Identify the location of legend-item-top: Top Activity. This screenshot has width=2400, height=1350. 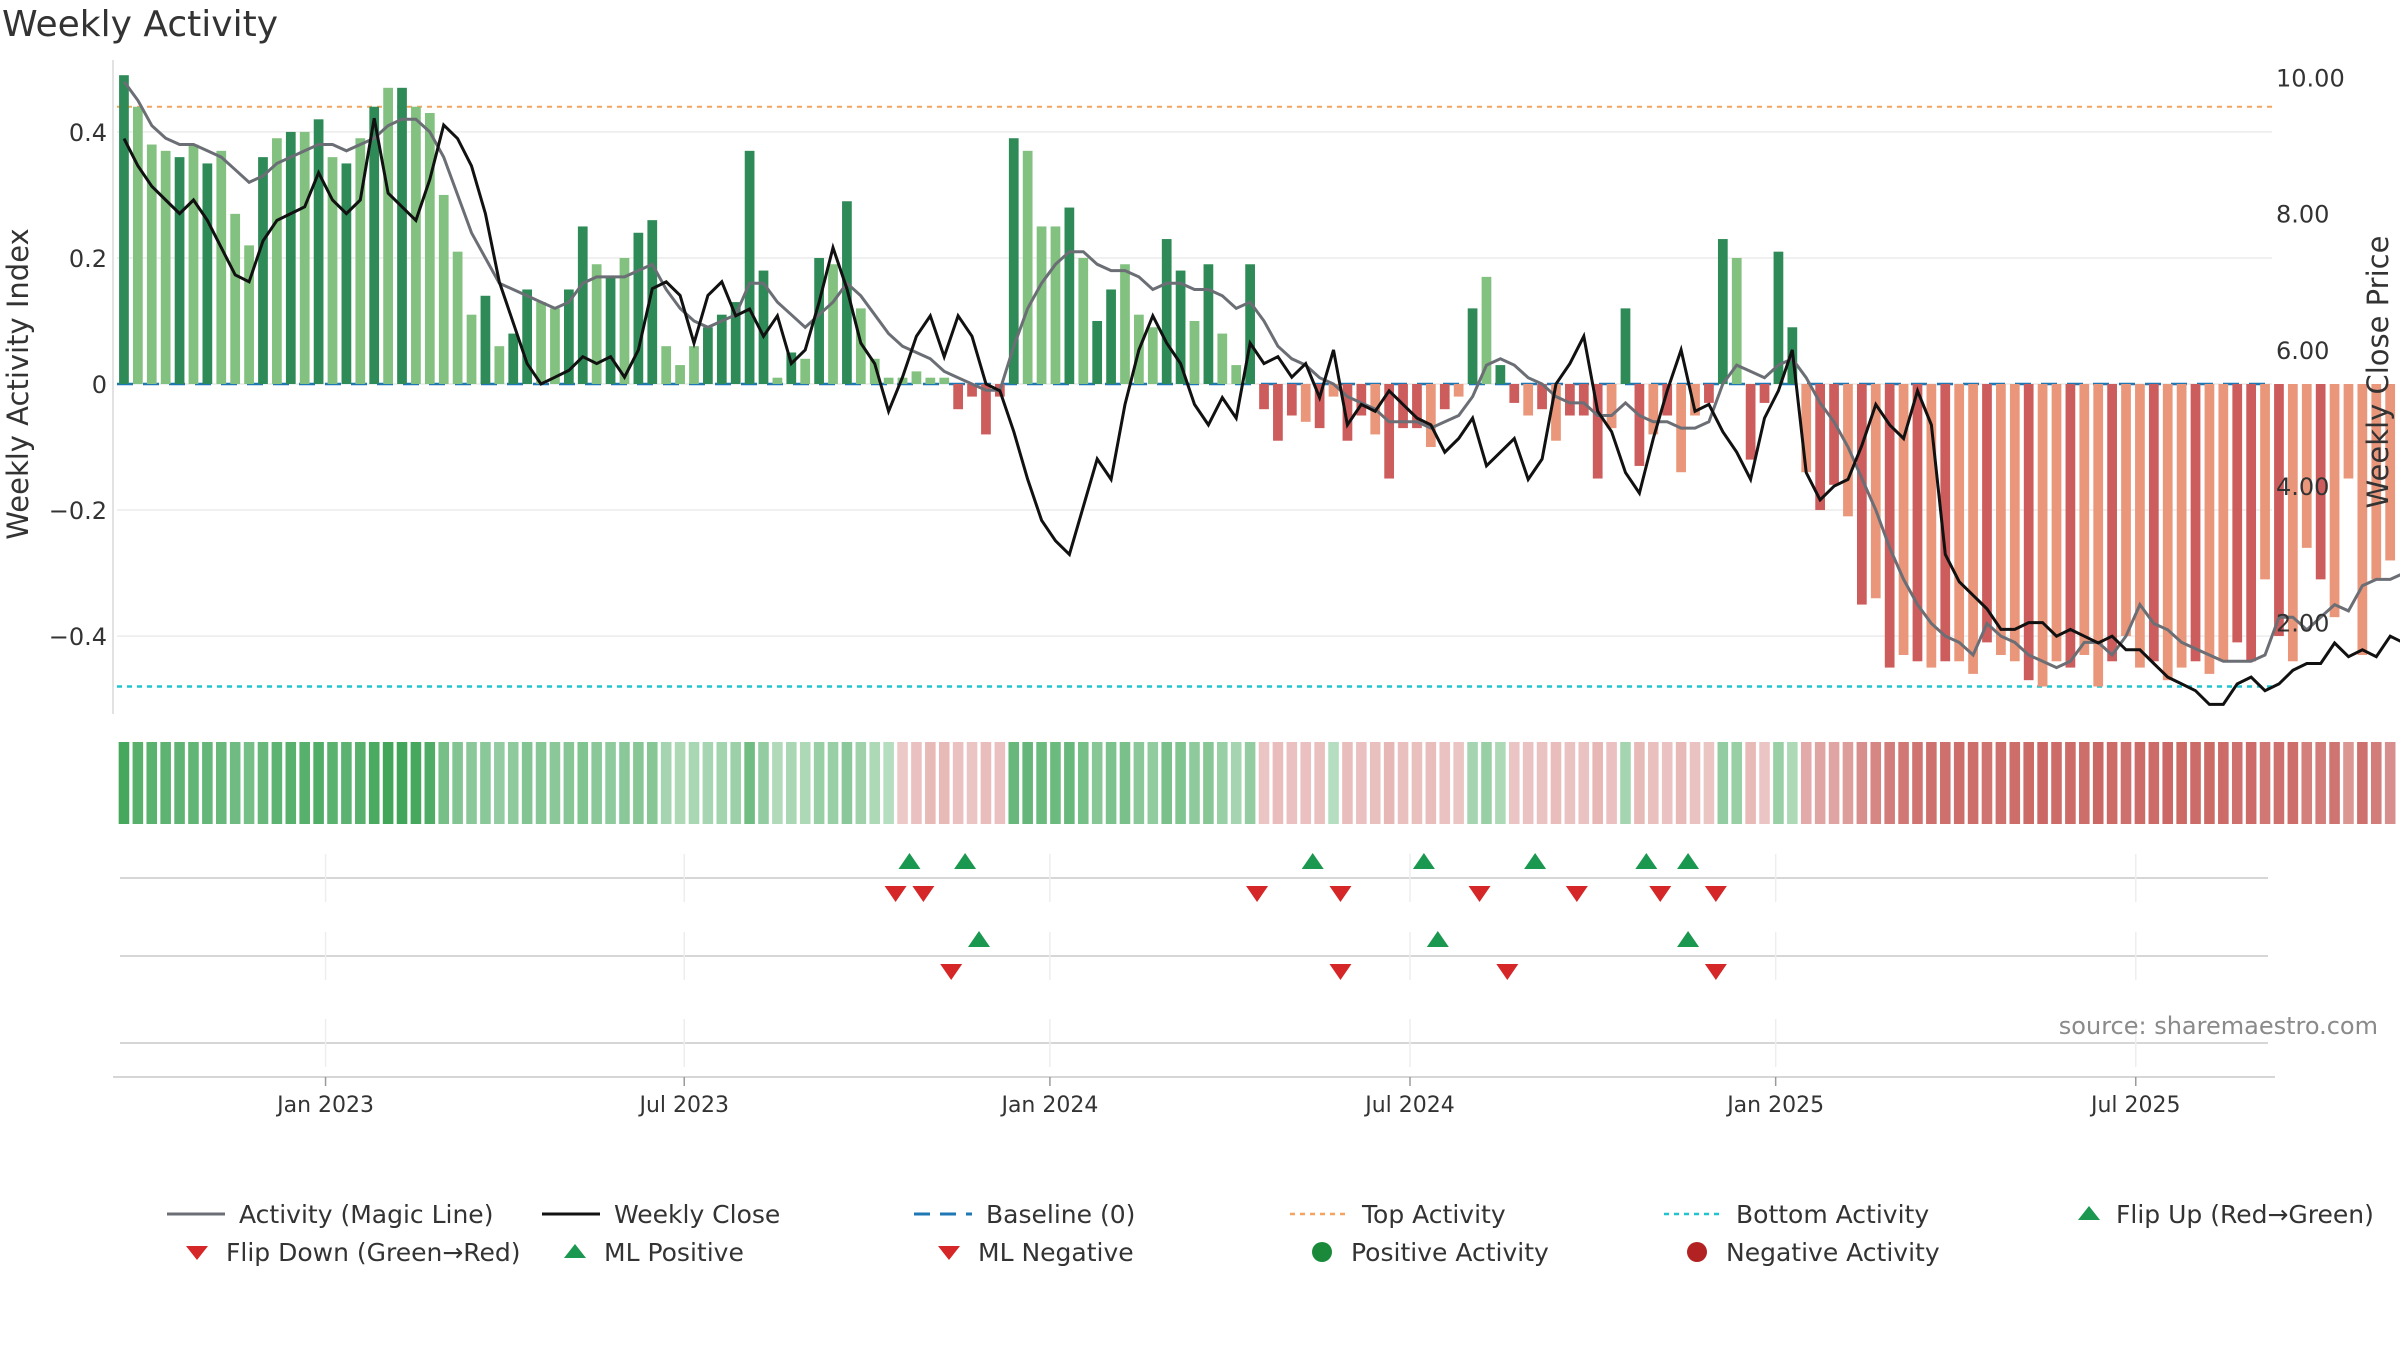
(1397, 1214).